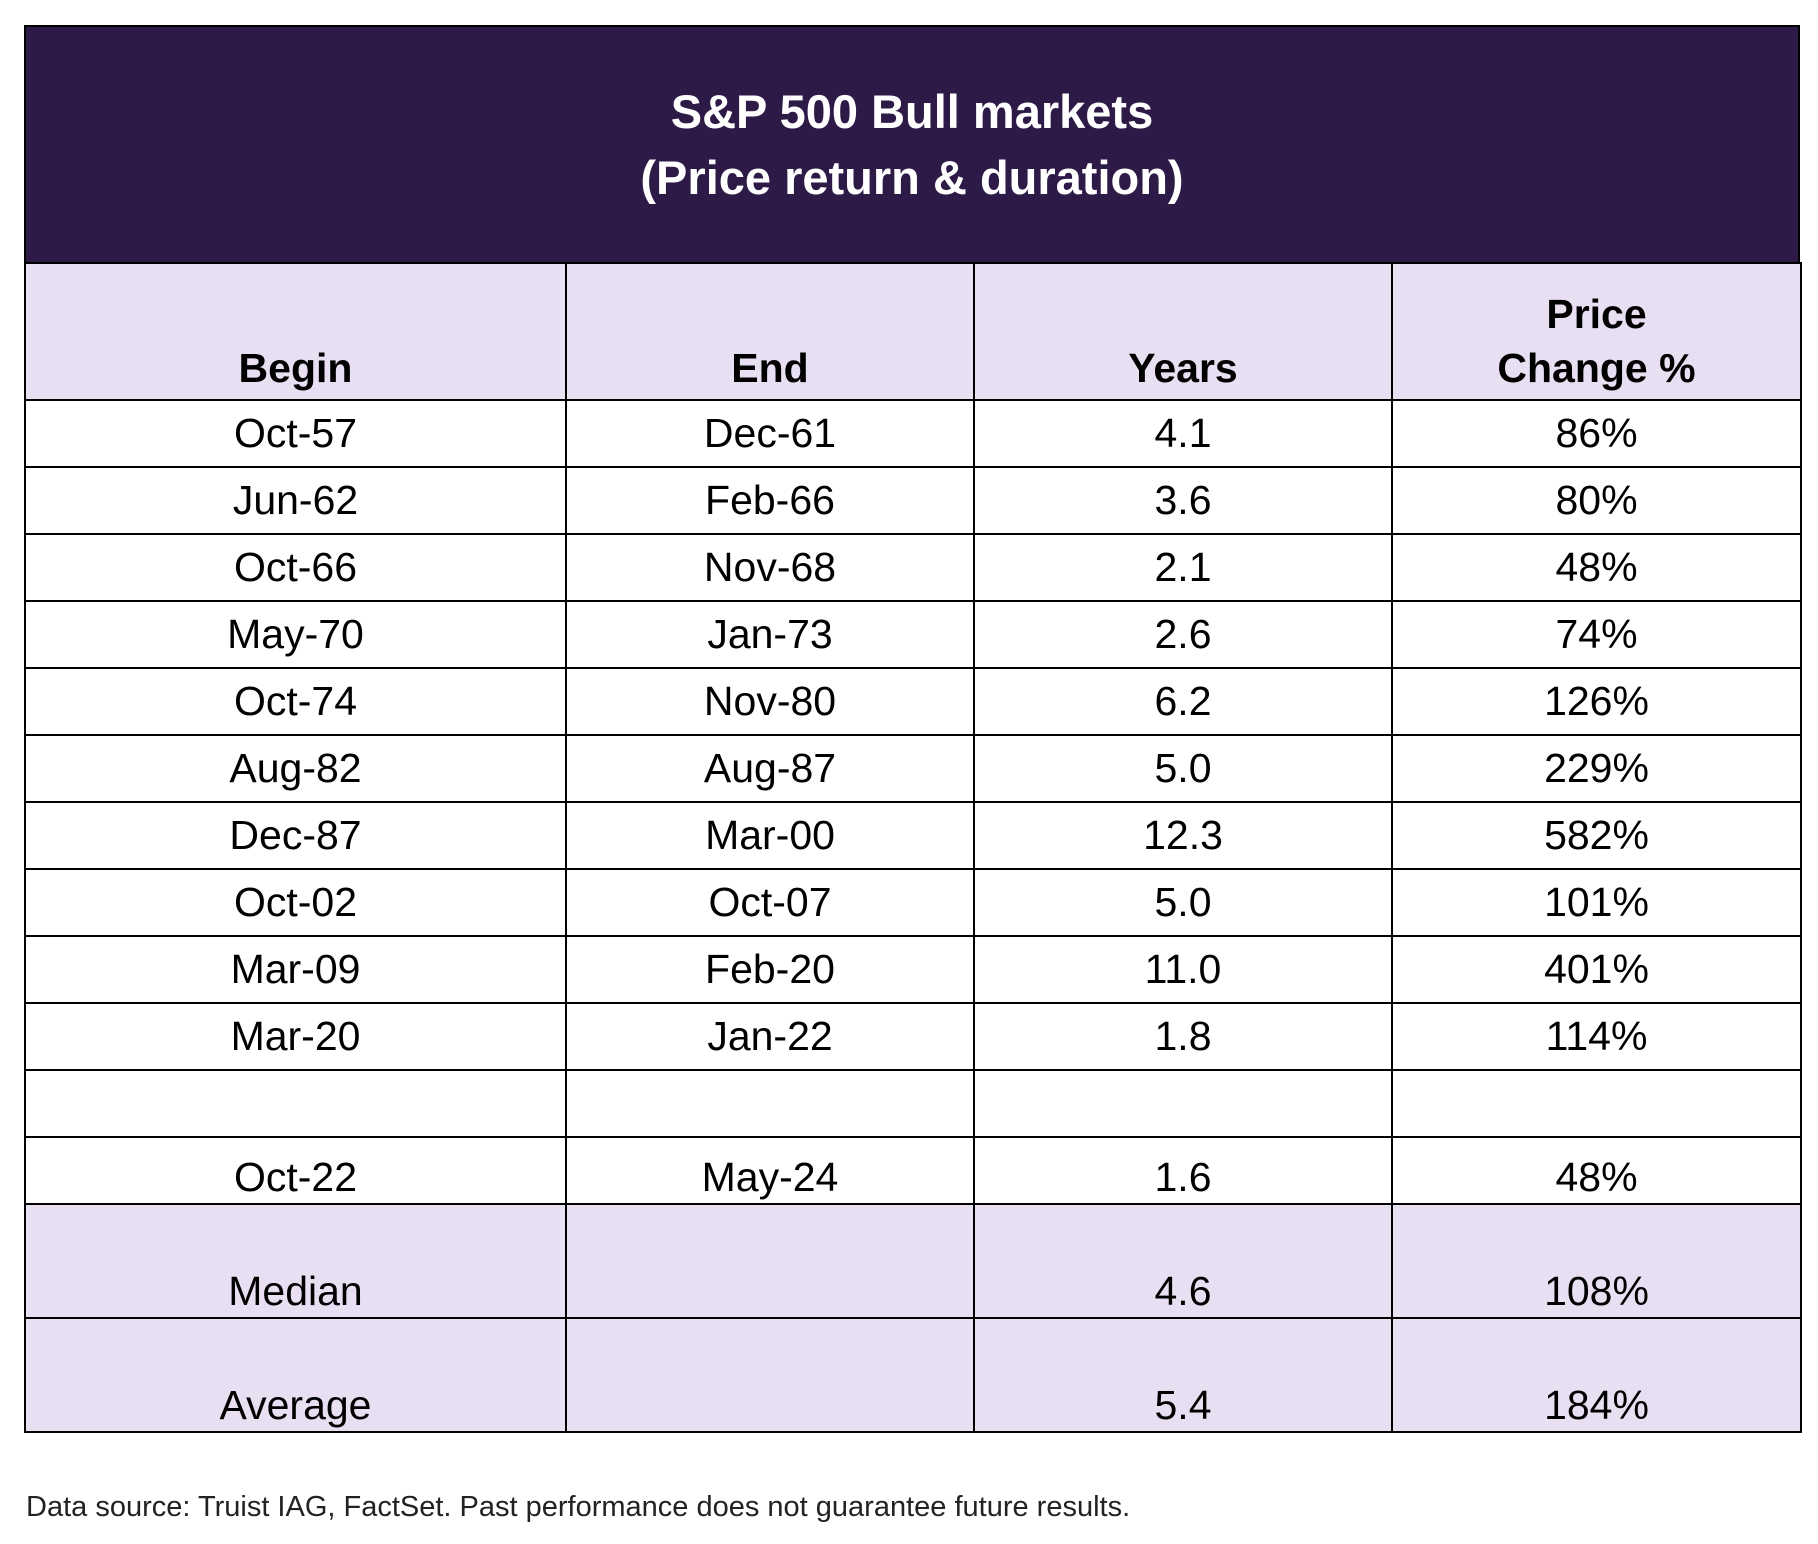 The height and width of the screenshot is (1544, 1818). What do you see at coordinates (770, 433) in the screenshot?
I see `cell-end: Dec-61` at bounding box center [770, 433].